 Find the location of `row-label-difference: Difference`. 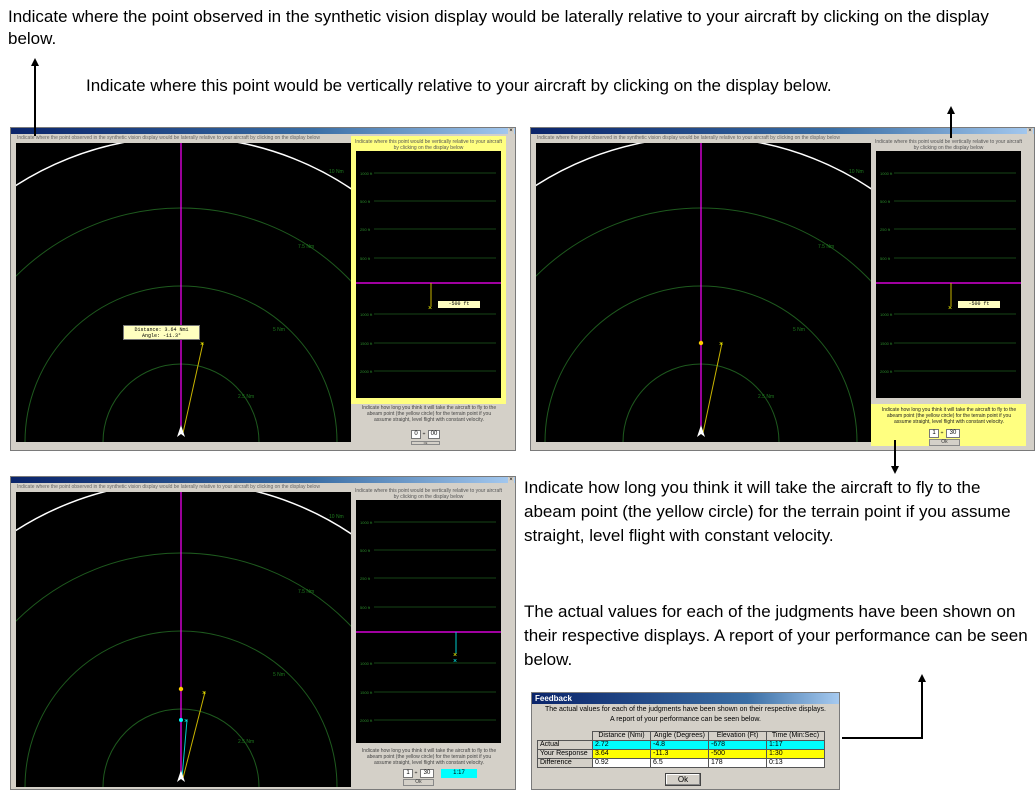

row-label-difference: Difference is located at coordinates (565, 763).